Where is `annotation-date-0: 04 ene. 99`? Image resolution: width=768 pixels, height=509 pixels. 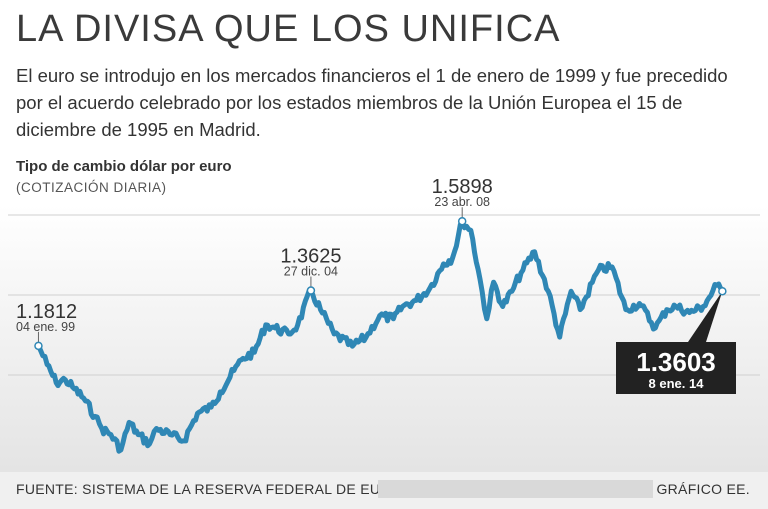
annotation-date-0: 04 ene. 99 is located at coordinates (45, 327).